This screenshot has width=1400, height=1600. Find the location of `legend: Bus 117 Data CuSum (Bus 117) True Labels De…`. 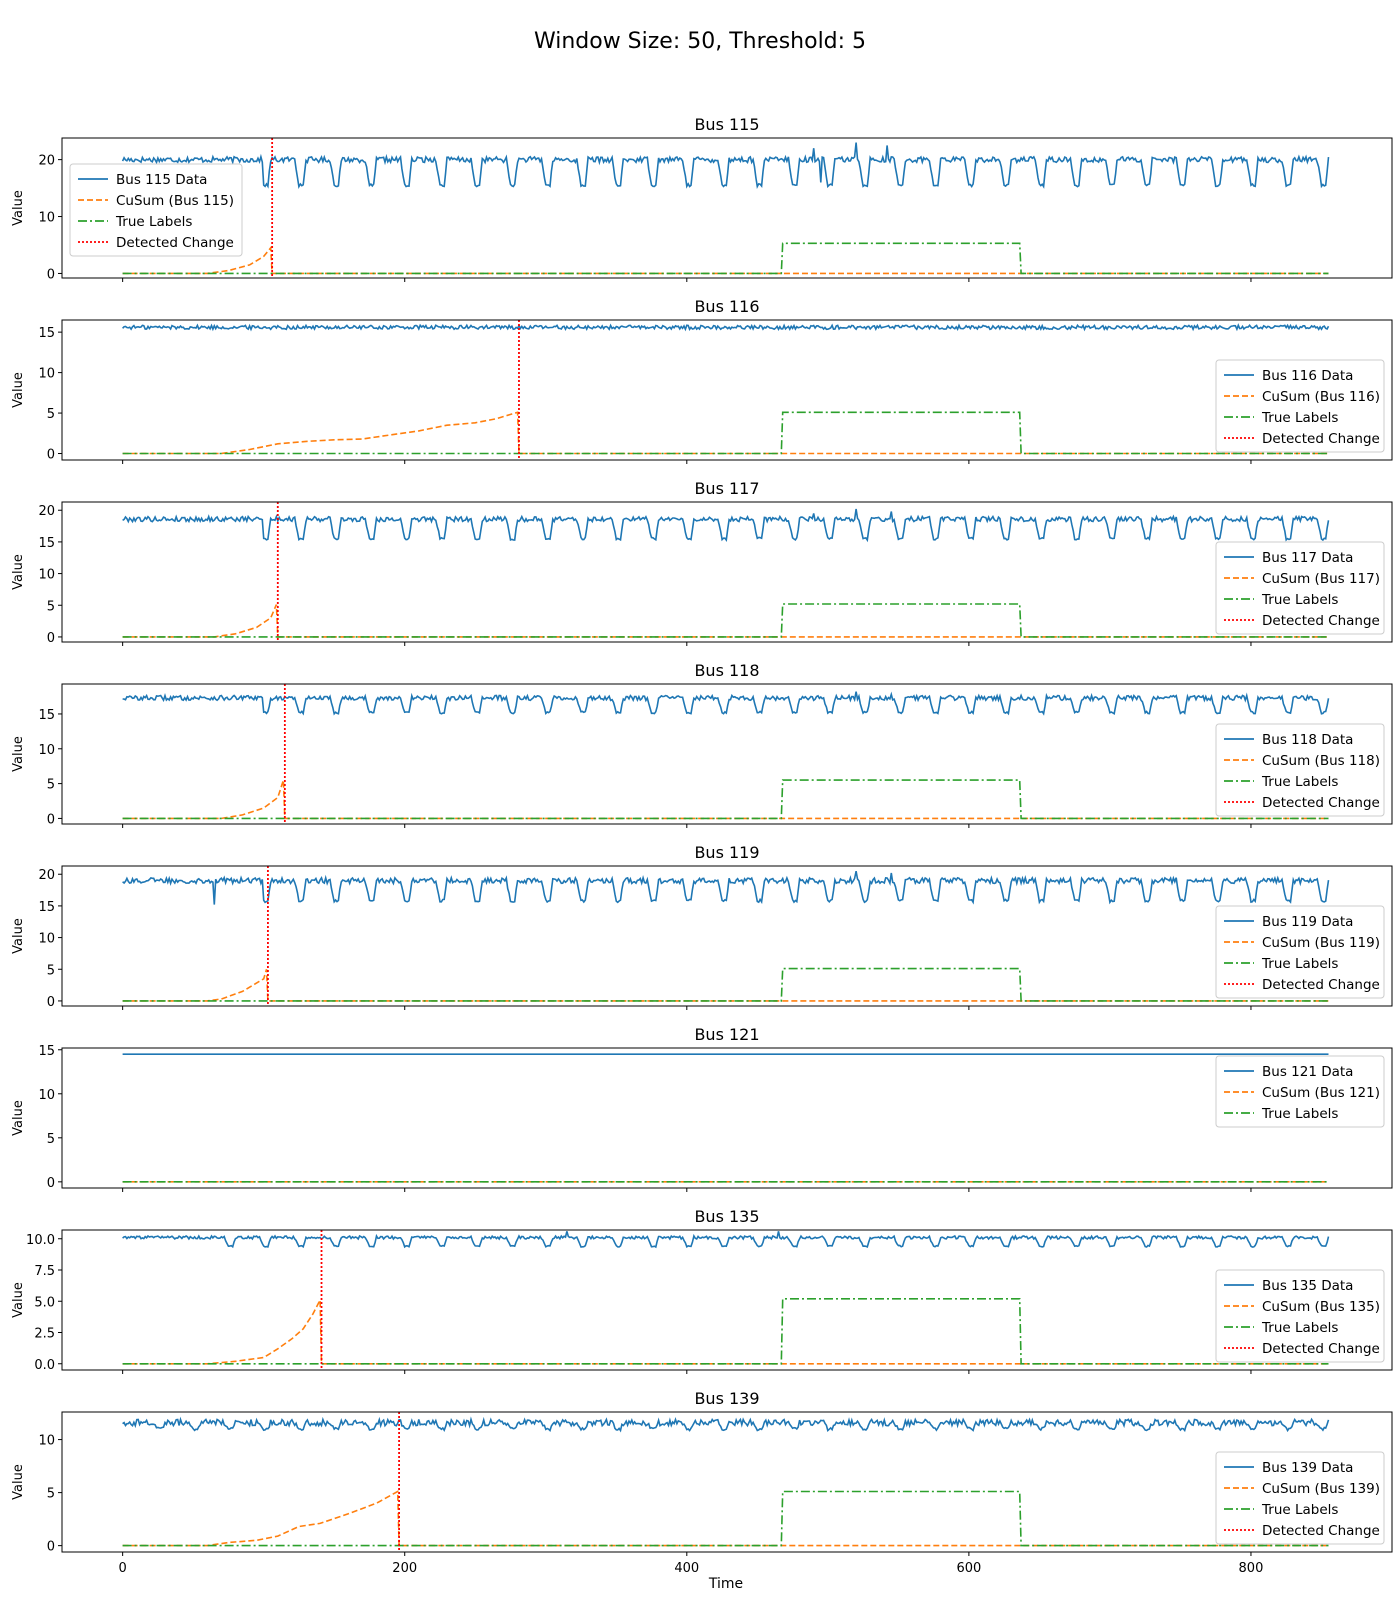

legend: Bus 117 Data CuSum (Bus 117) True Labels De… is located at coordinates (1300, 588).